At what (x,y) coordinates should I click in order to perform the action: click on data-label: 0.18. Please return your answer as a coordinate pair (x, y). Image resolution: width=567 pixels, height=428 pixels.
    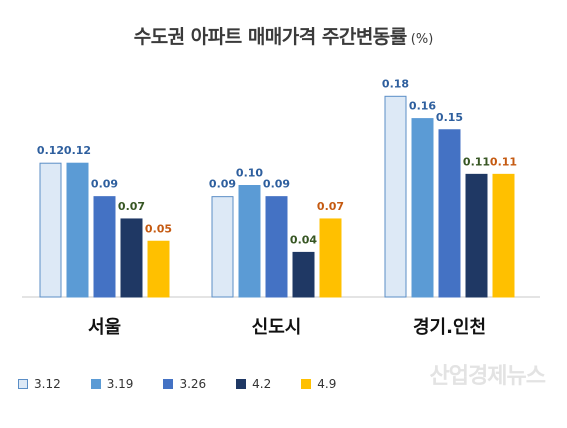
    Looking at the image, I should click on (395, 83).